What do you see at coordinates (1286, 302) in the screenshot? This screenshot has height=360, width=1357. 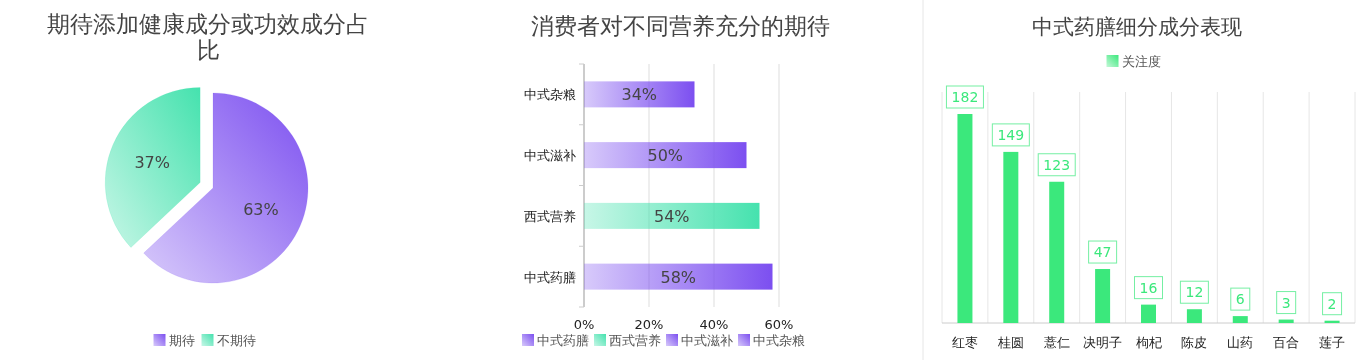 I see `data-label: 3` at bounding box center [1286, 302].